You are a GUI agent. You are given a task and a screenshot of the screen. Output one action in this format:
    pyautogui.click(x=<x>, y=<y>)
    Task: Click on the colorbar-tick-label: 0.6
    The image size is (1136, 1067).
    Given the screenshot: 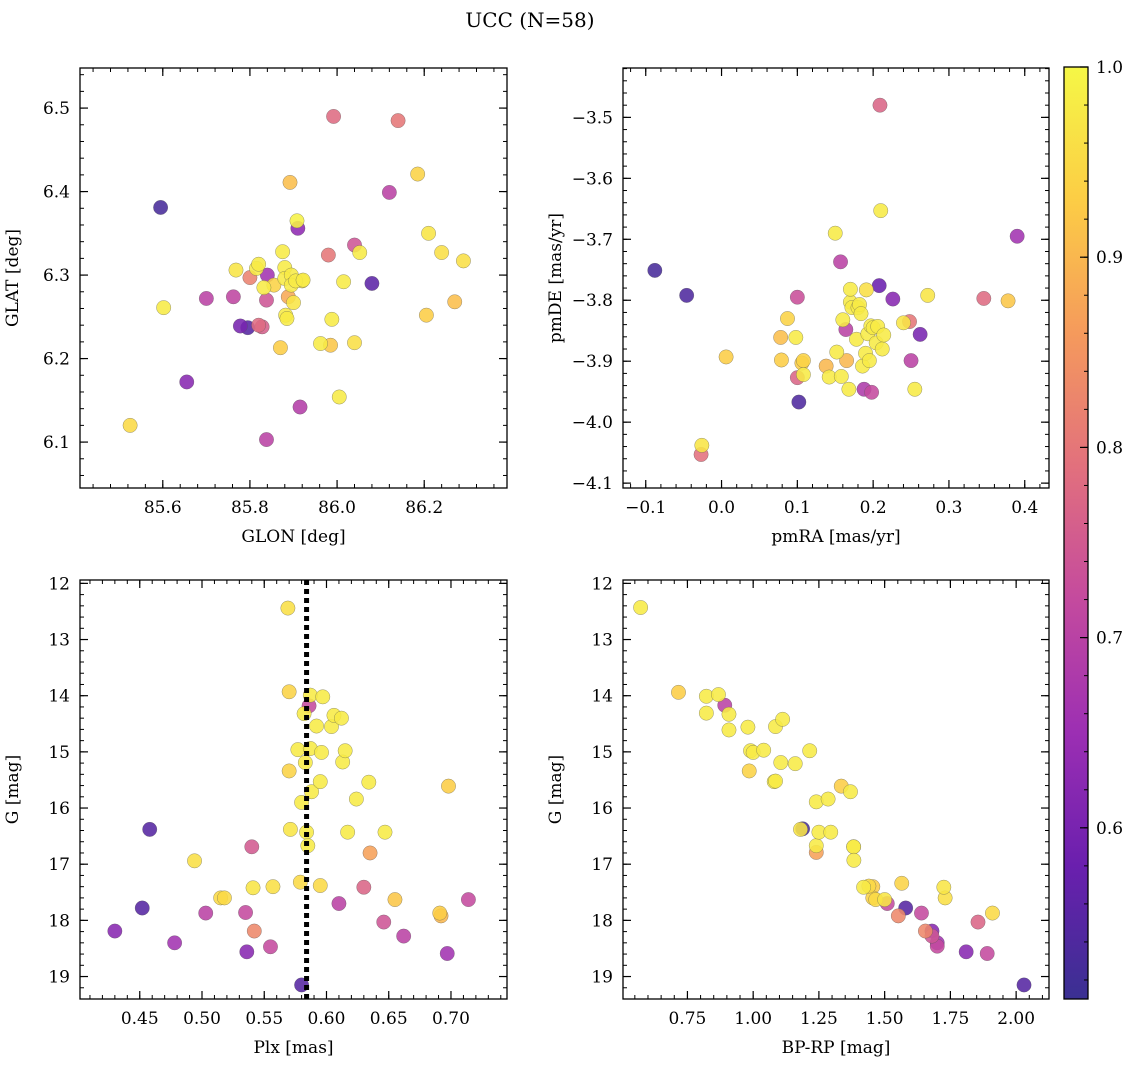 What is the action you would take?
    pyautogui.click(x=1109, y=829)
    